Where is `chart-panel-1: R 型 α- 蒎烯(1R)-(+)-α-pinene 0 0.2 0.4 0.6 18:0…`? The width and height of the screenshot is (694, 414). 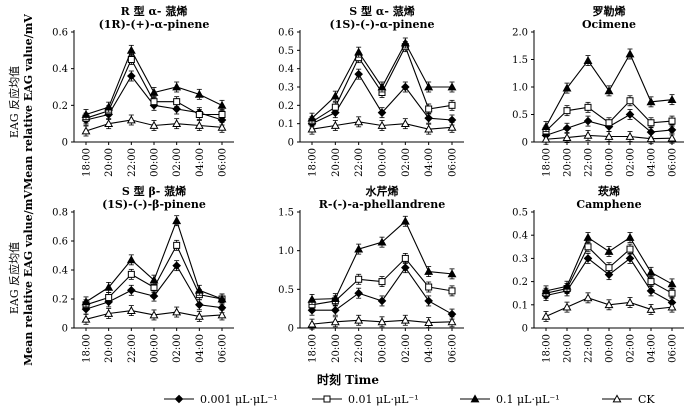
chart-panel-1: R 型 α- 蒎烯(1R)-(+)-α-pinene 0 0.2 0.4 0.6 18:0… is located at coordinates (143, 90).